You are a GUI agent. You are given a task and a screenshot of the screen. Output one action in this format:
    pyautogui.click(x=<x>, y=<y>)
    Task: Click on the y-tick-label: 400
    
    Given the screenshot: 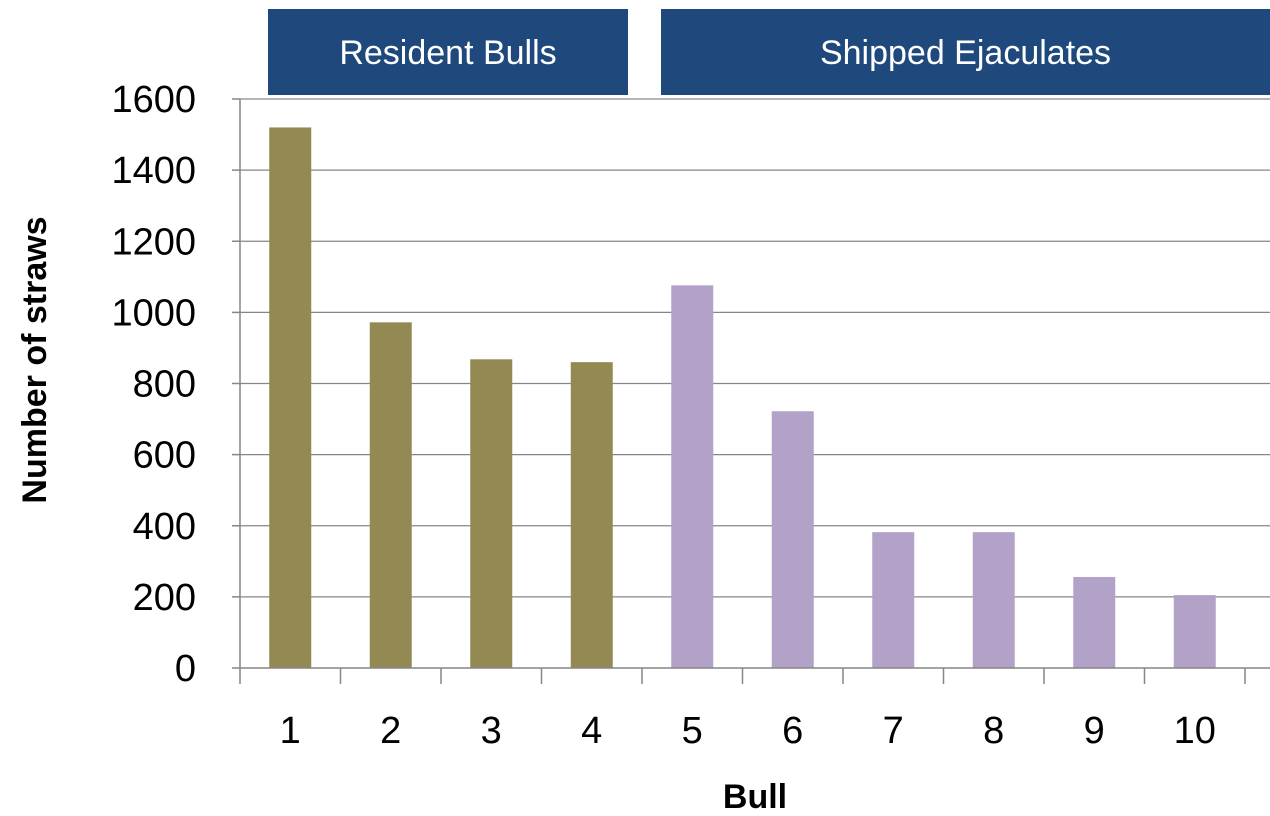 What is the action you would take?
    pyautogui.click(x=164, y=527)
    